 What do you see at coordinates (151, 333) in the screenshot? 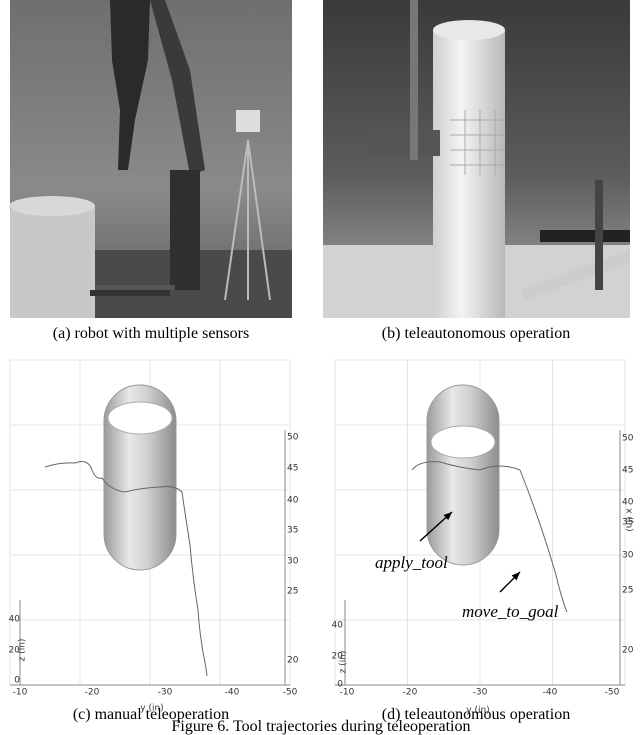
I see `panel-caption: (a) robot with multiple sensors` at bounding box center [151, 333].